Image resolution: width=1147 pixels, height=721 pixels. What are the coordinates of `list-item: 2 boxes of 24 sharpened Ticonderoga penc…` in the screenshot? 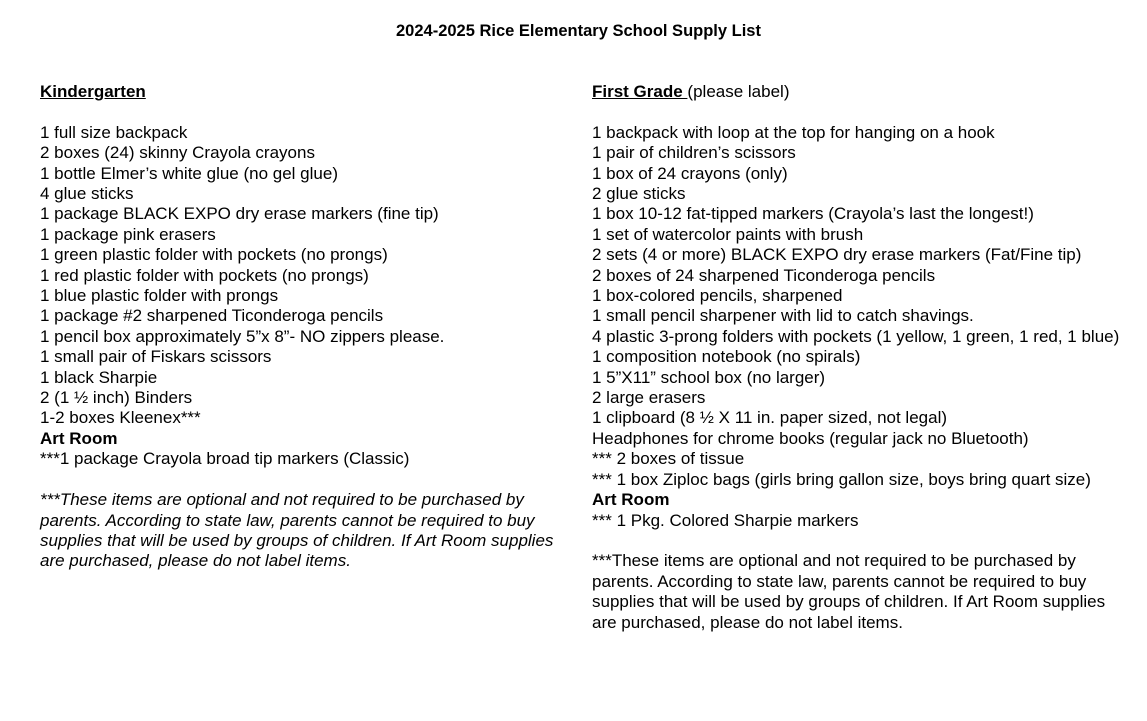 It's located at (764, 275).